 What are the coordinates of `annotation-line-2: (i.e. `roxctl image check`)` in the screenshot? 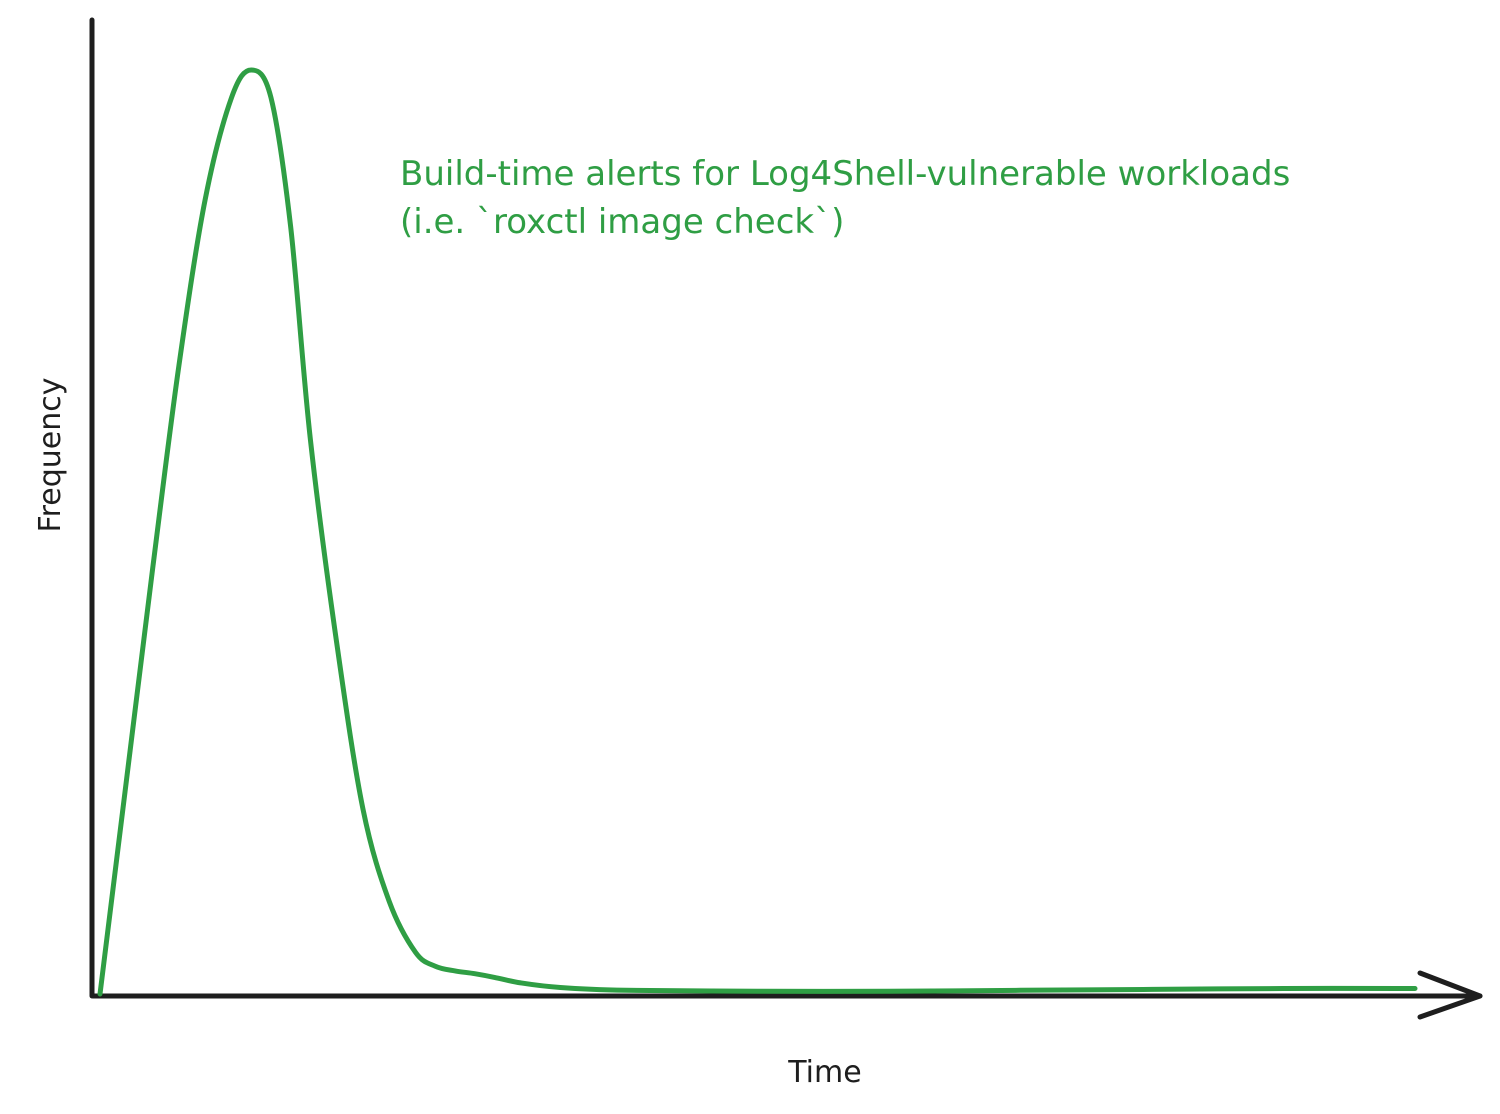 It's located at (622, 222).